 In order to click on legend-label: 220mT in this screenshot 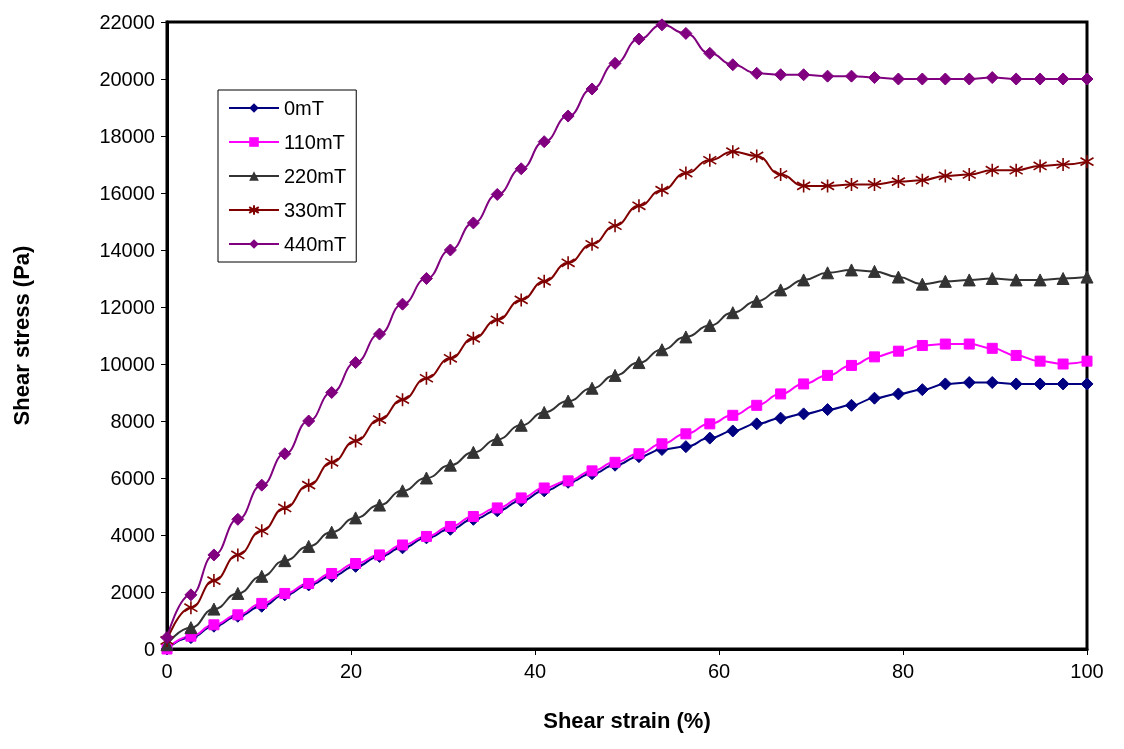, I will do `click(315, 176)`.